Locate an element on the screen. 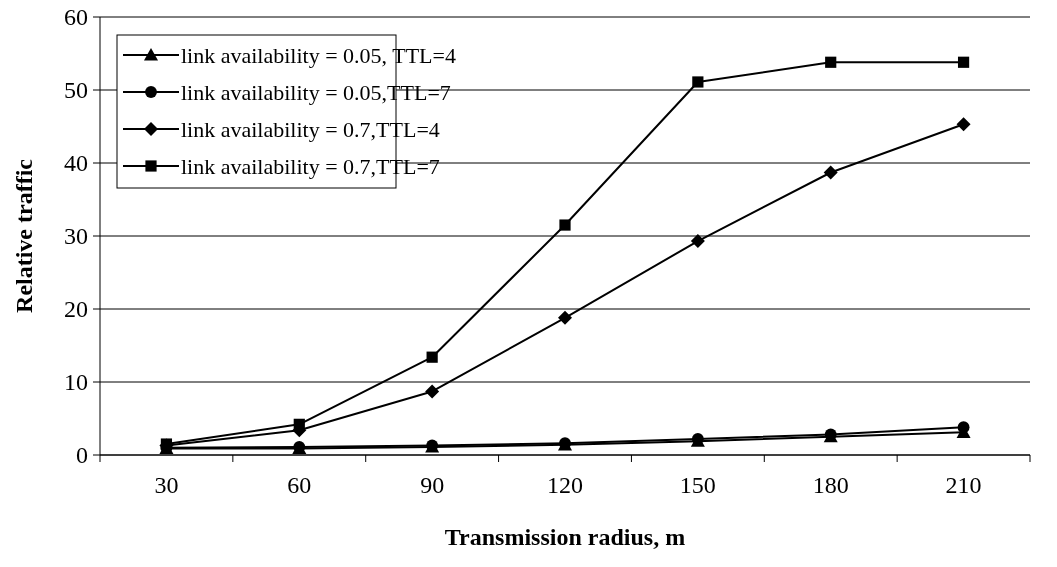 Image resolution: width=1057 pixels, height=567 pixels. y-tick-label: 40 is located at coordinates (76, 163).